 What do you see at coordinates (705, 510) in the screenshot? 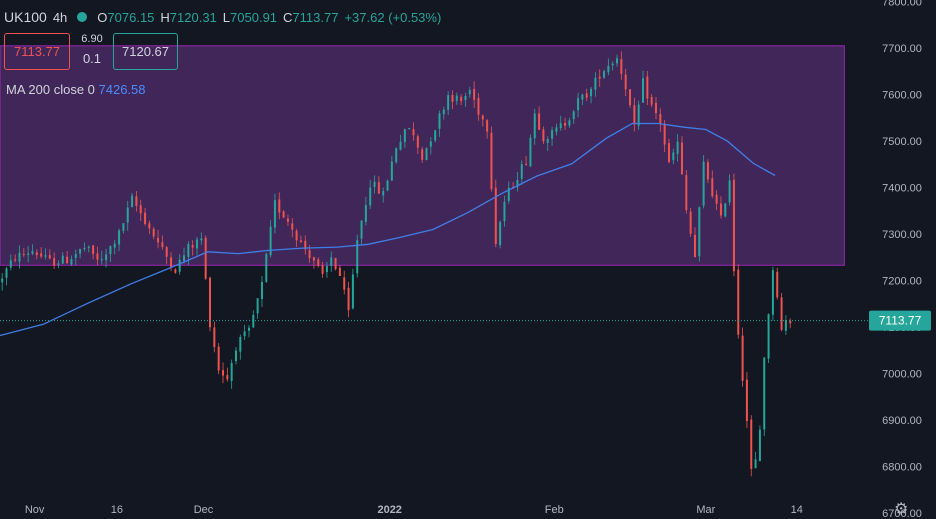
I see `time-axis-tick: Mar` at bounding box center [705, 510].